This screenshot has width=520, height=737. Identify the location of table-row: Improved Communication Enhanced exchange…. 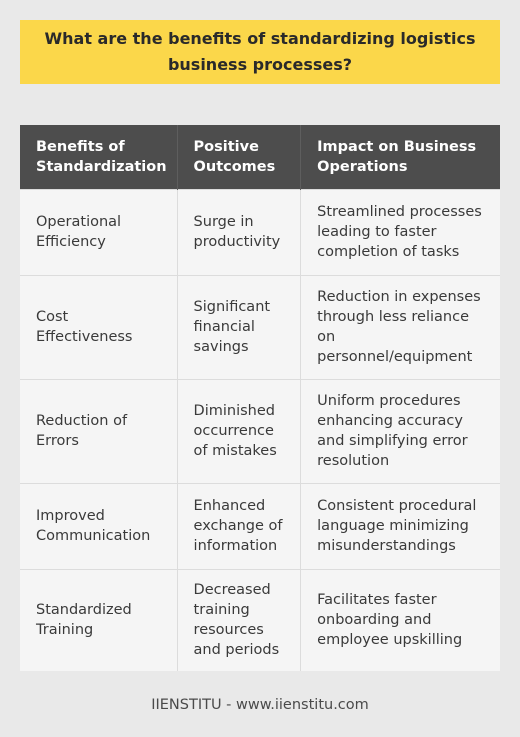
(260, 525).